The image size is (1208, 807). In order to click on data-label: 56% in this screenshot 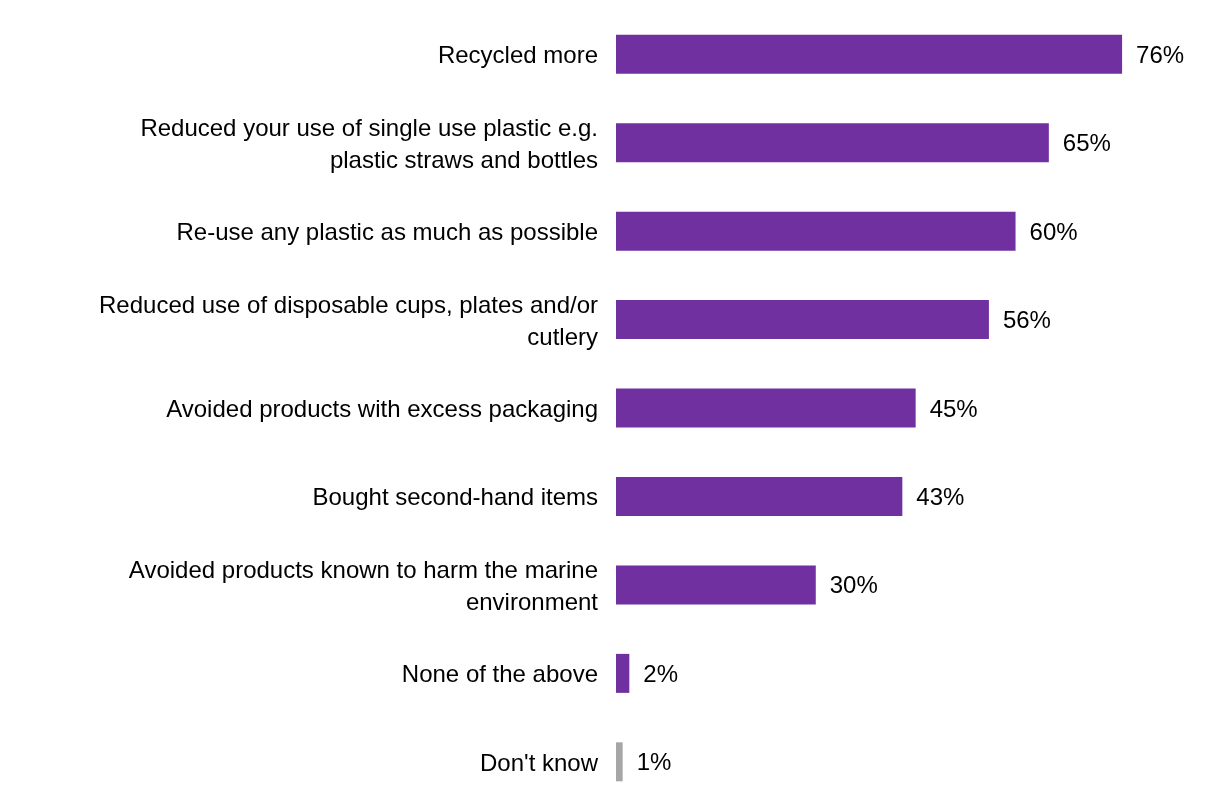, I will do `click(1026, 320)`.